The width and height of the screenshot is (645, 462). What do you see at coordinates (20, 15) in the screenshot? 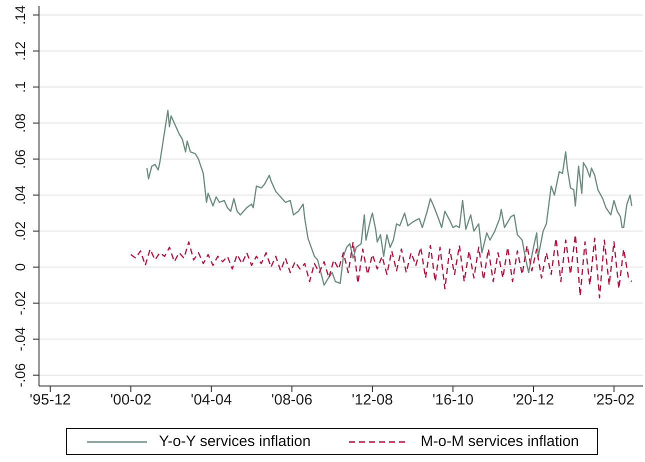
I see `y-tick-label: .14` at bounding box center [20, 15].